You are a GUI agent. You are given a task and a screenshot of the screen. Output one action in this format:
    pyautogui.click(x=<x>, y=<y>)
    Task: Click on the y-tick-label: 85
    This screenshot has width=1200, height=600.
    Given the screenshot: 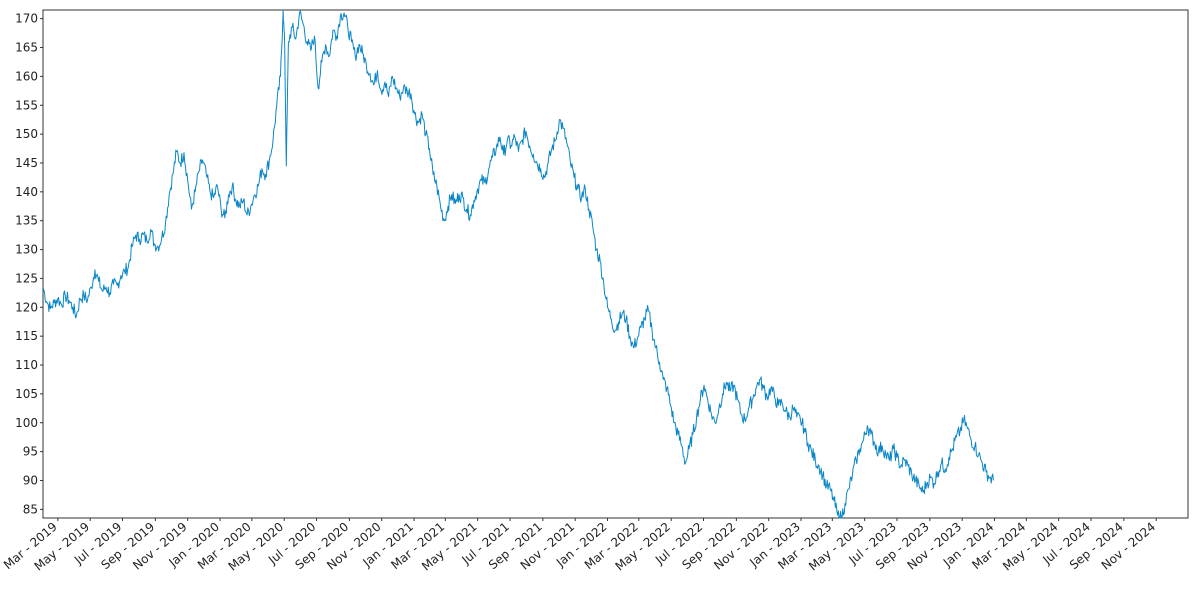 What is the action you would take?
    pyautogui.click(x=30, y=509)
    